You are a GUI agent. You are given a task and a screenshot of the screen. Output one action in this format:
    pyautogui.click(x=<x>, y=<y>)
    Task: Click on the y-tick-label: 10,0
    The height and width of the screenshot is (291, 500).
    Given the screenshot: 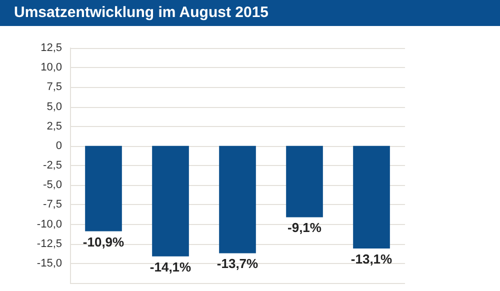 What is the action you would take?
    pyautogui.click(x=51, y=68)
    